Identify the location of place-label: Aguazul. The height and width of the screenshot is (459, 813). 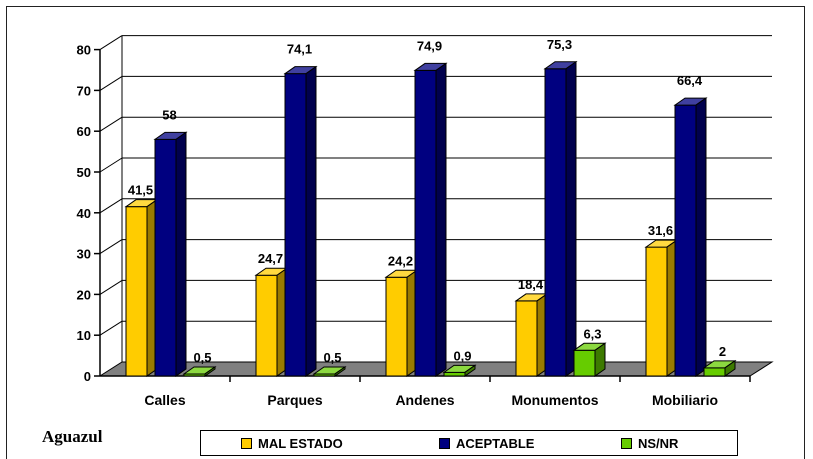
(72, 436).